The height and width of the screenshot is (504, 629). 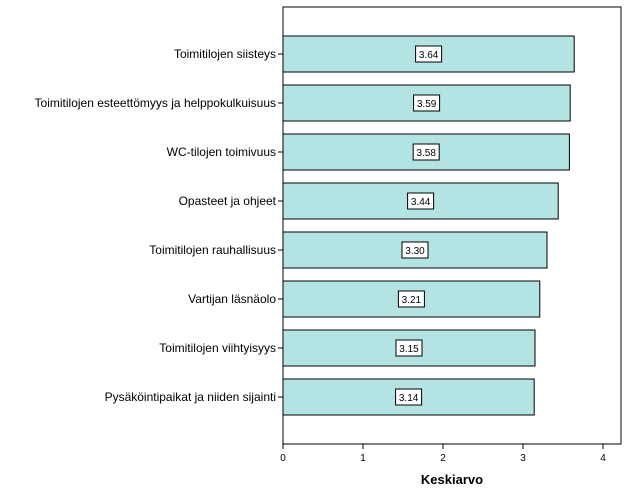 I want to click on data-label: 3.59, so click(x=427, y=104).